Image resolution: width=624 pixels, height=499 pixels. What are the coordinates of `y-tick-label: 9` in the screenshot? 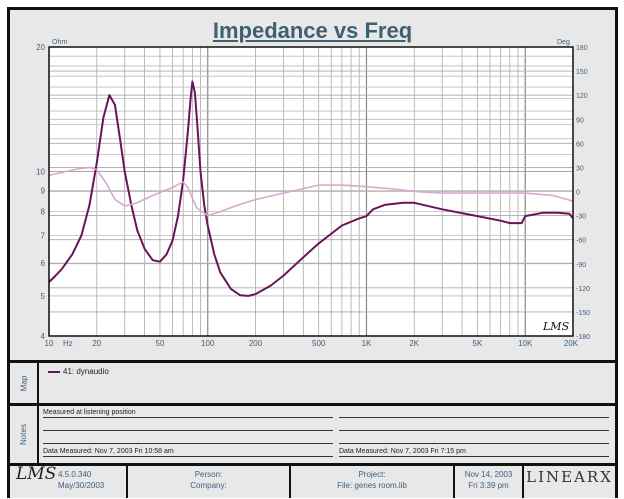 It's located at (43, 190).